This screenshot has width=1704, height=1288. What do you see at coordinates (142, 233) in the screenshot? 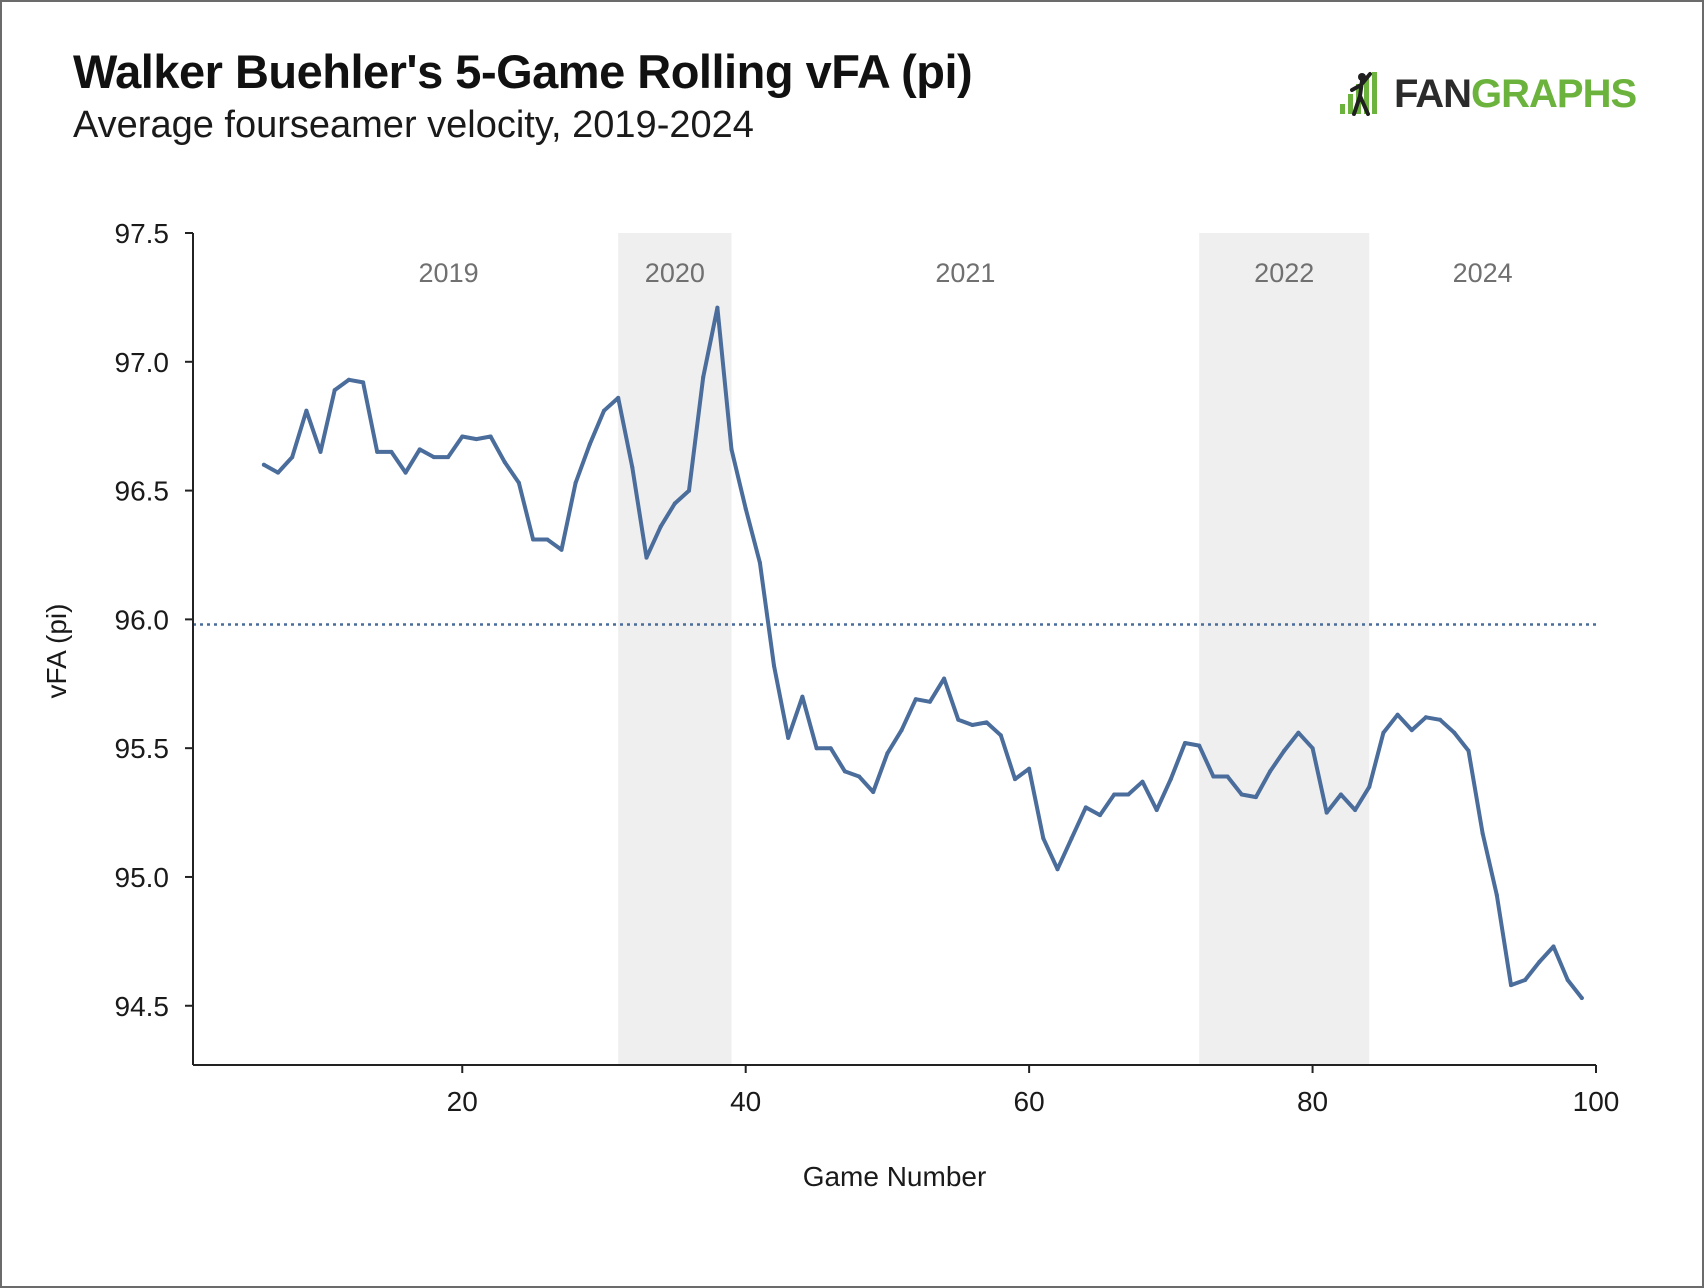
I see `y-tick-label: 97.5` at bounding box center [142, 233].